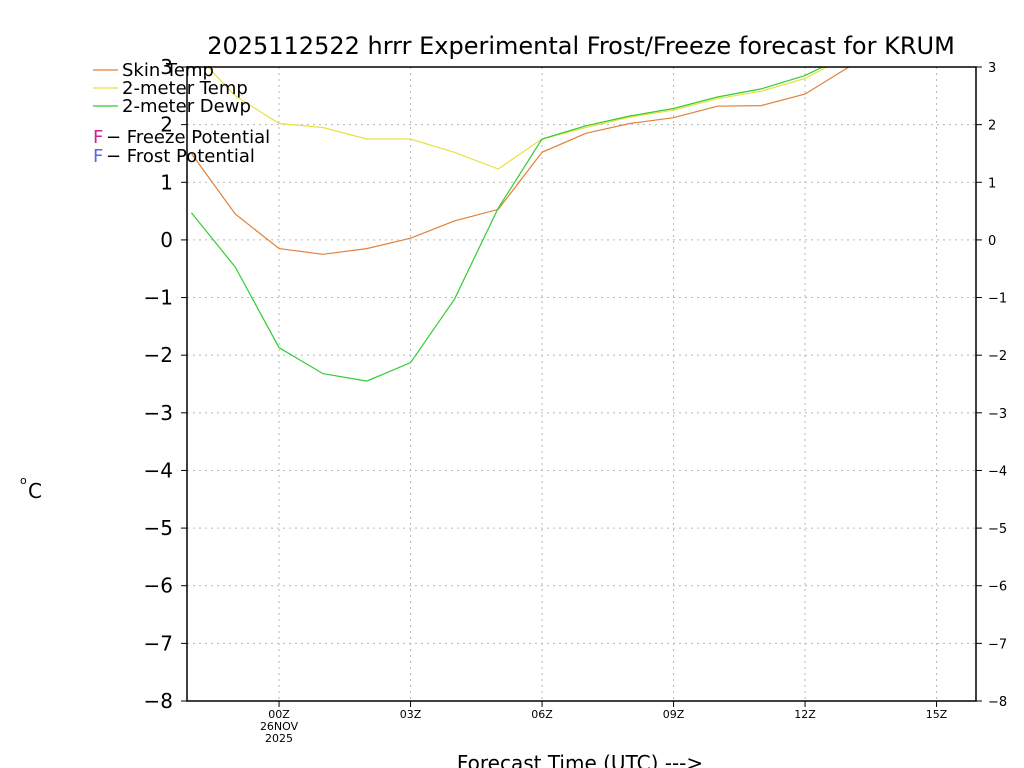 The width and height of the screenshot is (1024, 768). What do you see at coordinates (186, 106) in the screenshot?
I see `legend-label: 2-meter Dewp` at bounding box center [186, 106].